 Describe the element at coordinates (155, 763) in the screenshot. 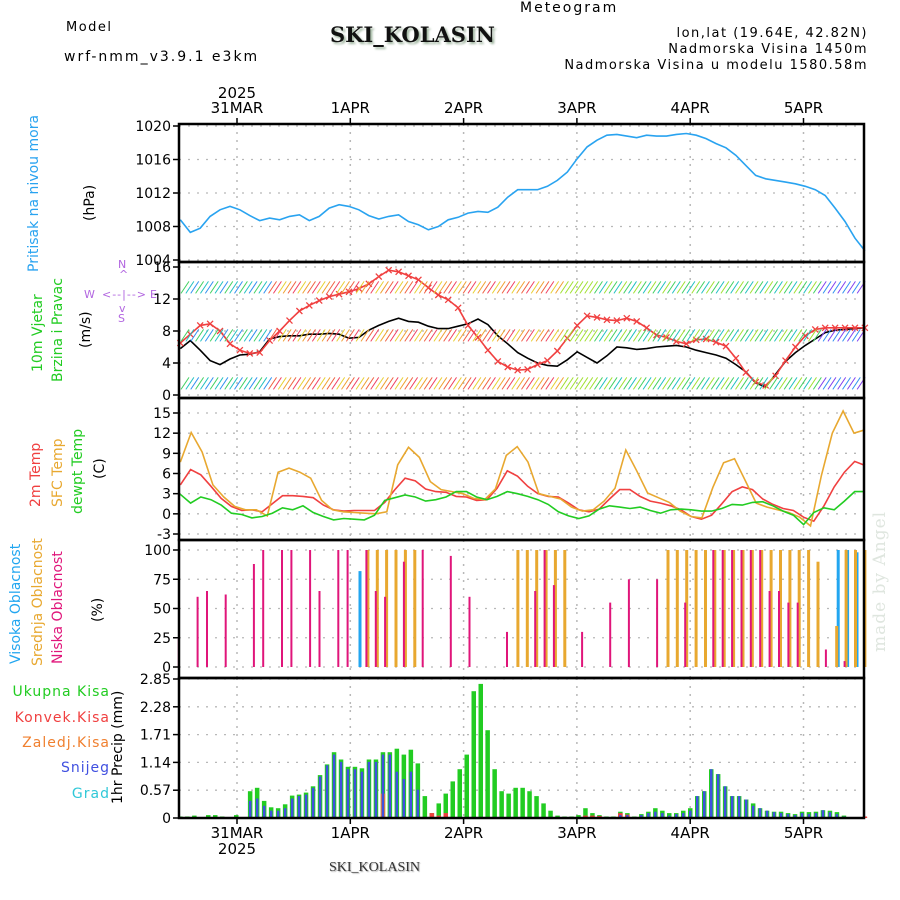

I see `precip-ytick-label: 1.14` at that location.